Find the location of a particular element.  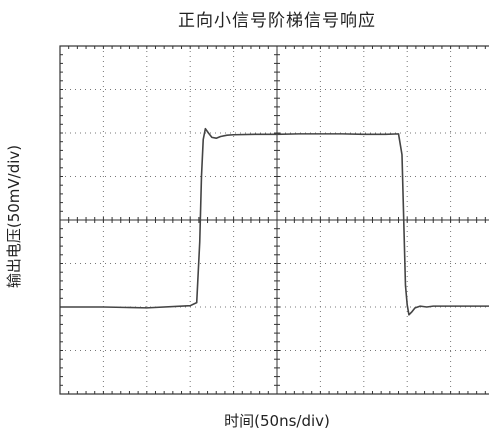

y-axis-label: 输出电压(50mV/div) is located at coordinates (14, 216).